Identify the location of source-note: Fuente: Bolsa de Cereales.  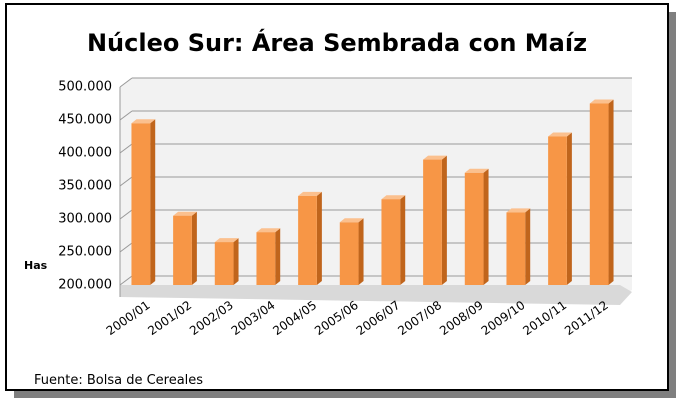
(118, 380).